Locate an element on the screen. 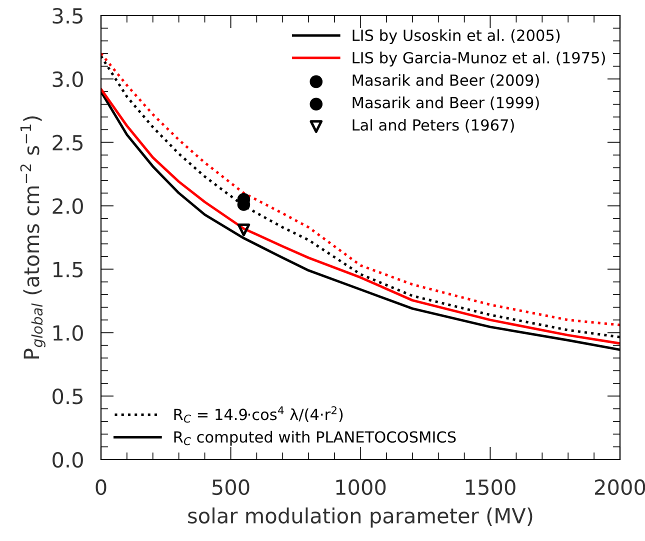 The width and height of the screenshot is (645, 541). y-tick-label: 3.5 is located at coordinates (67, 16).